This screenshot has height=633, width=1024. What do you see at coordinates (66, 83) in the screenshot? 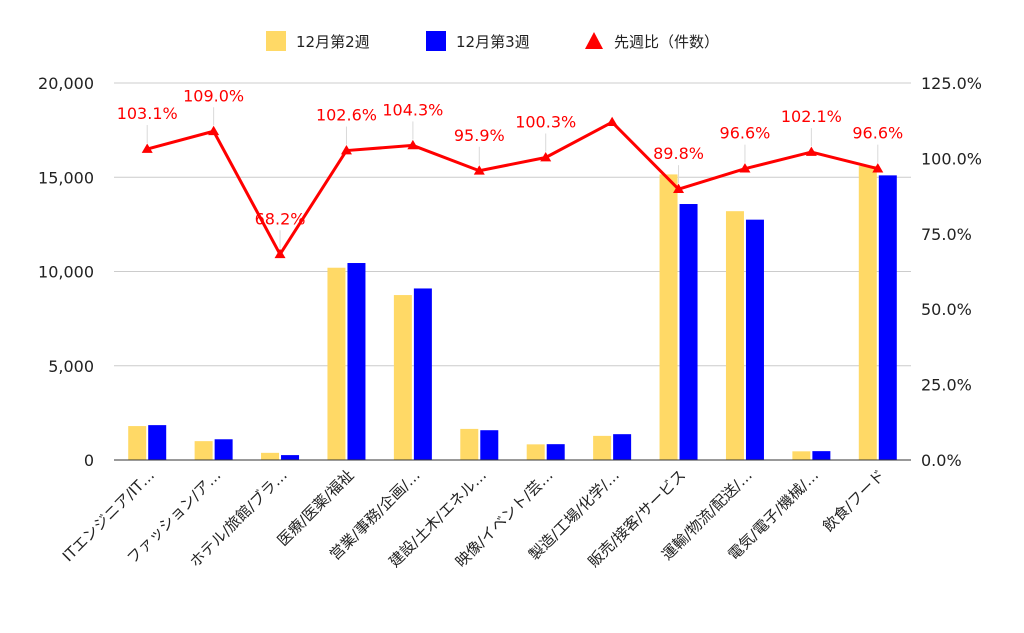
I see `y-left-tick-label: 20,000` at bounding box center [66, 83].